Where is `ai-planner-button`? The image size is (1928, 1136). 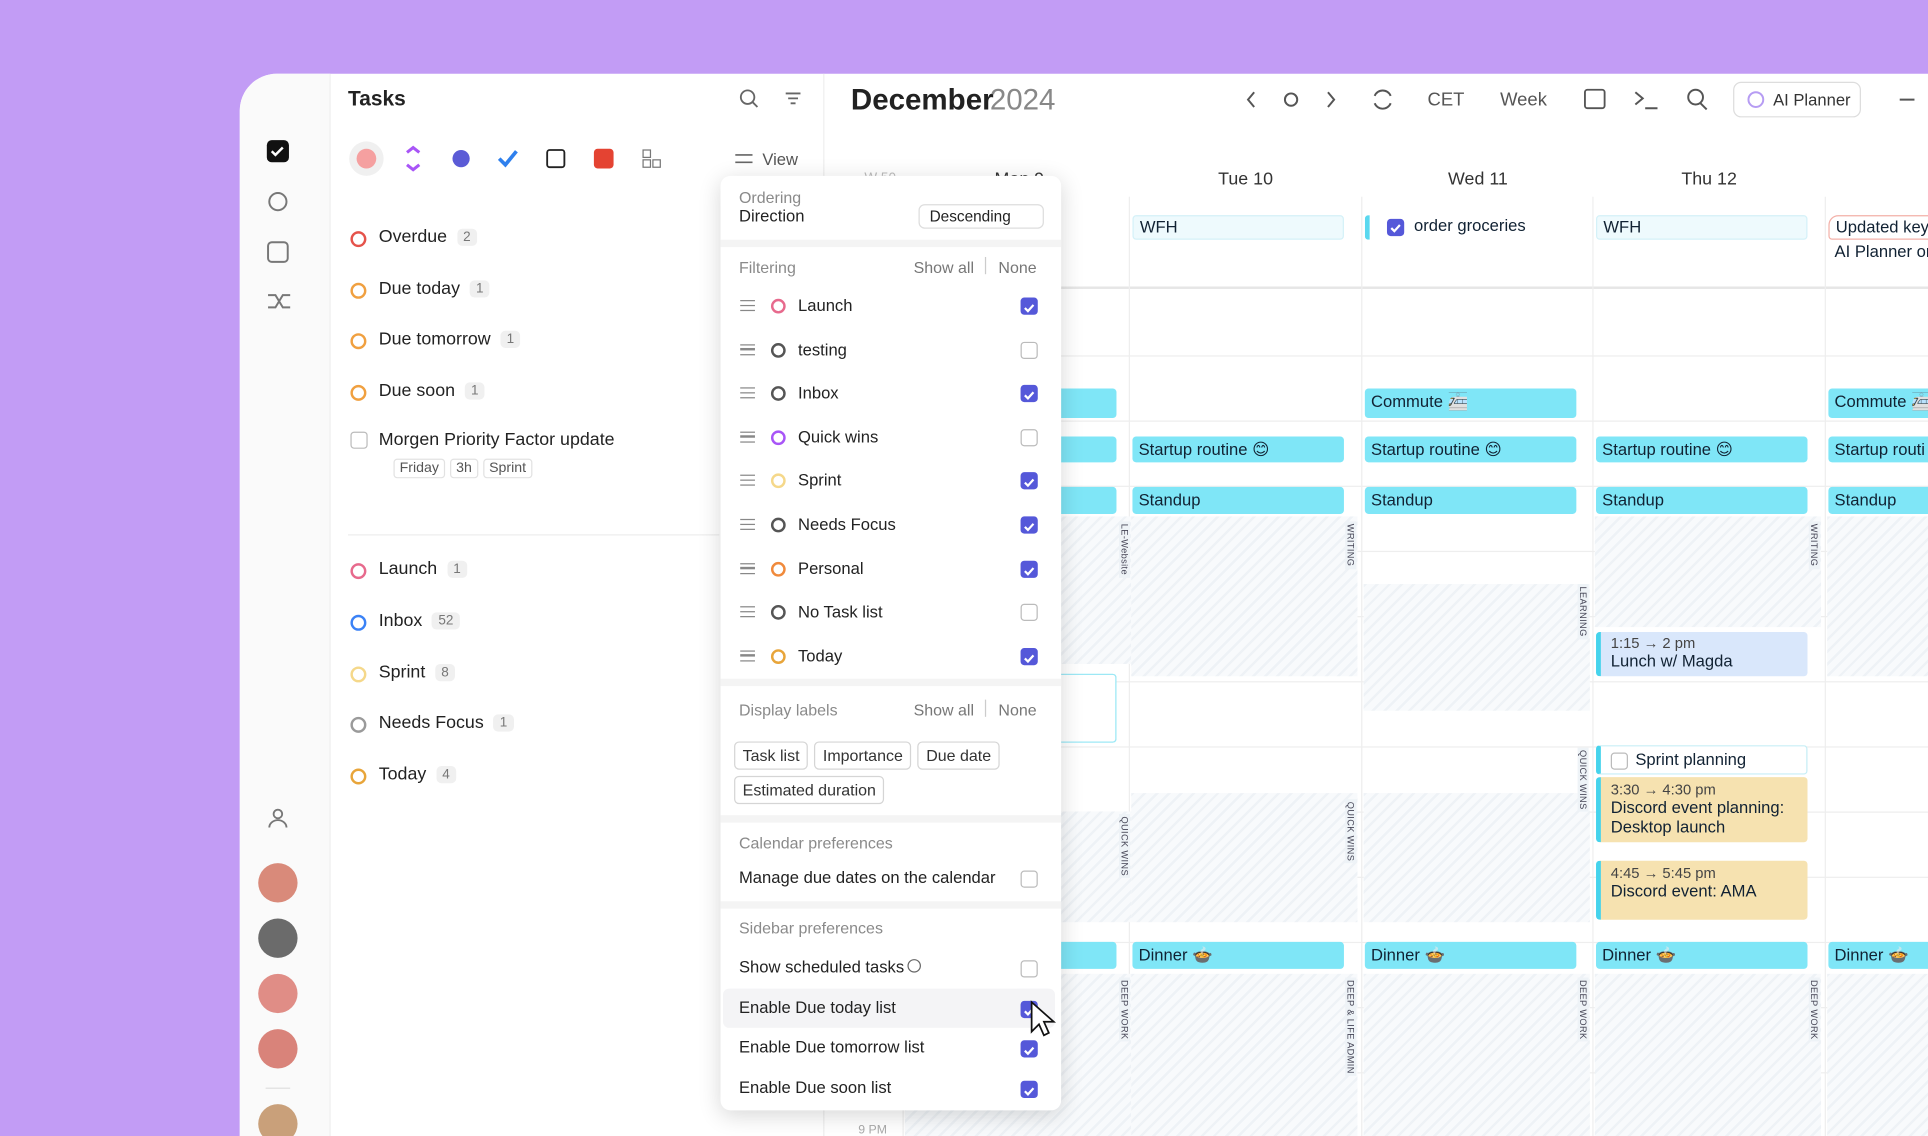
ai-planner-button is located at coordinates (1797, 99).